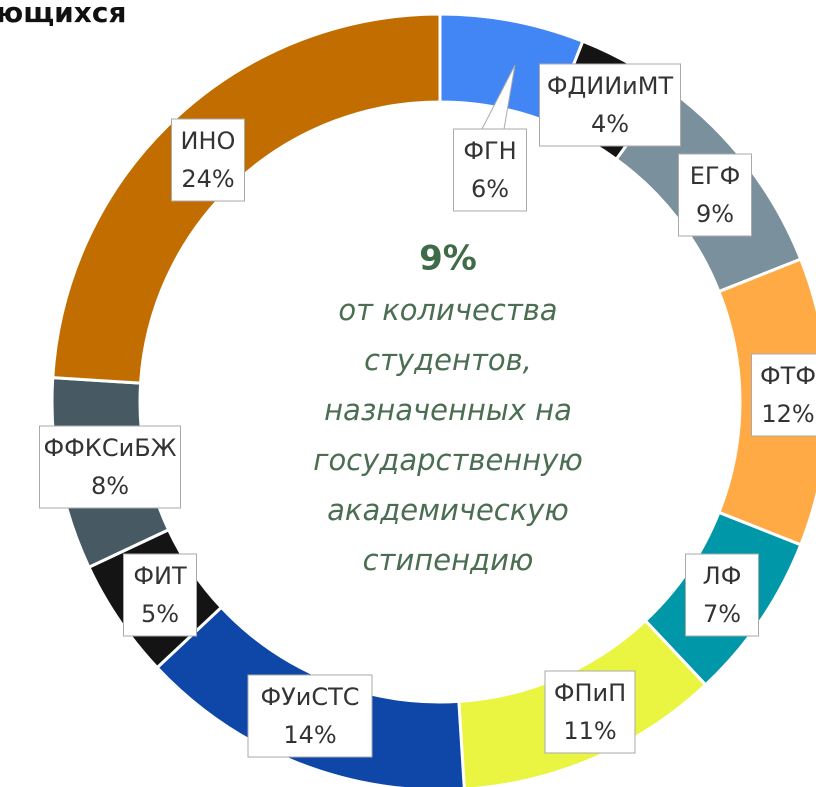 Image resolution: width=816 pixels, height=787 pixels. What do you see at coordinates (160, 614) in the screenshot?
I see `value-label: 5%` at bounding box center [160, 614].